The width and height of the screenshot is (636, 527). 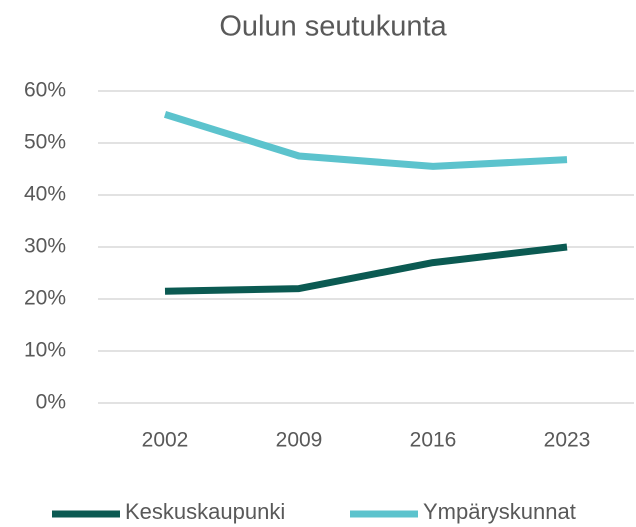 What do you see at coordinates (45, 194) in the screenshot?
I see `y-tick-label: 40%` at bounding box center [45, 194].